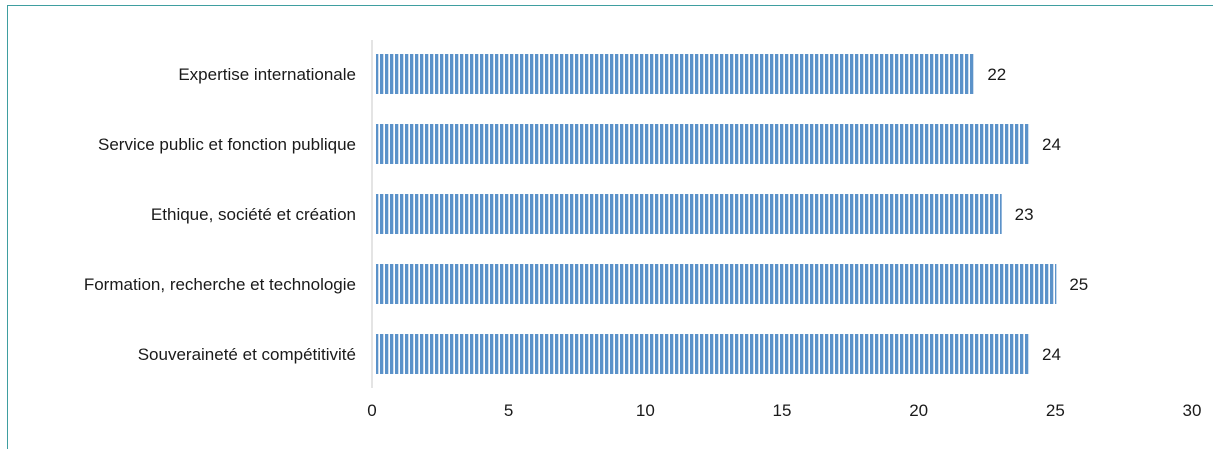 The width and height of the screenshot is (1213, 449). Describe the element at coordinates (247, 354) in the screenshot. I see `category-label: Souveraineté et compétitivité` at that location.